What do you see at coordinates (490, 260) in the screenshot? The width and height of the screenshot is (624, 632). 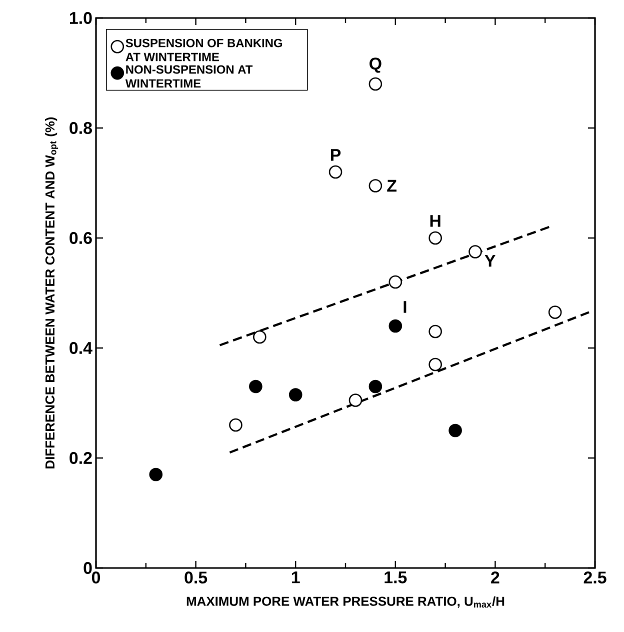 I see `annotation: Y` at bounding box center [490, 260].